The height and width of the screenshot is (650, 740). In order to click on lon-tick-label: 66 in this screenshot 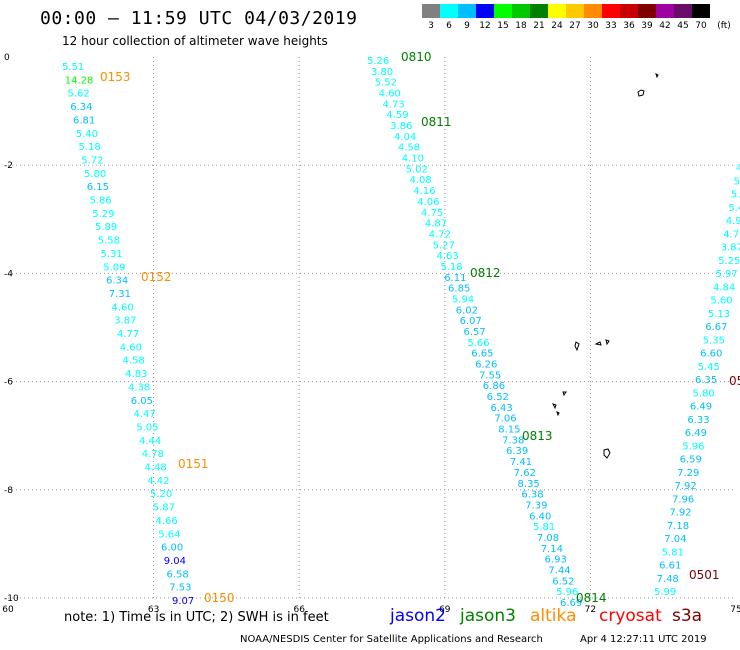, I will do `click(299, 610)`.